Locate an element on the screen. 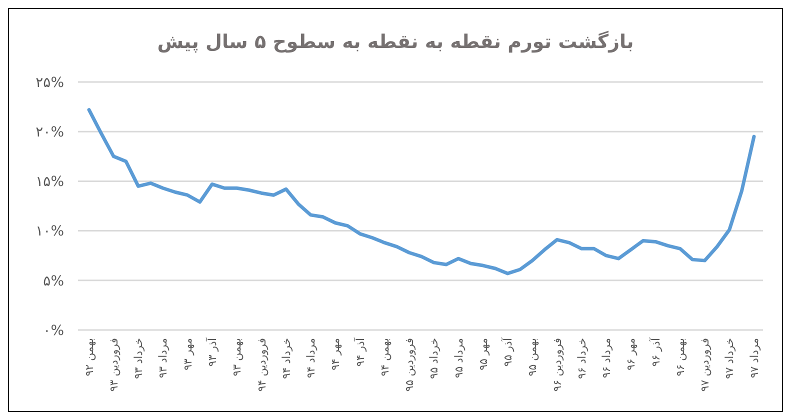 The width and height of the screenshot is (791, 420). x-tick-label: فروردین ۹۷ is located at coordinates (705, 365).